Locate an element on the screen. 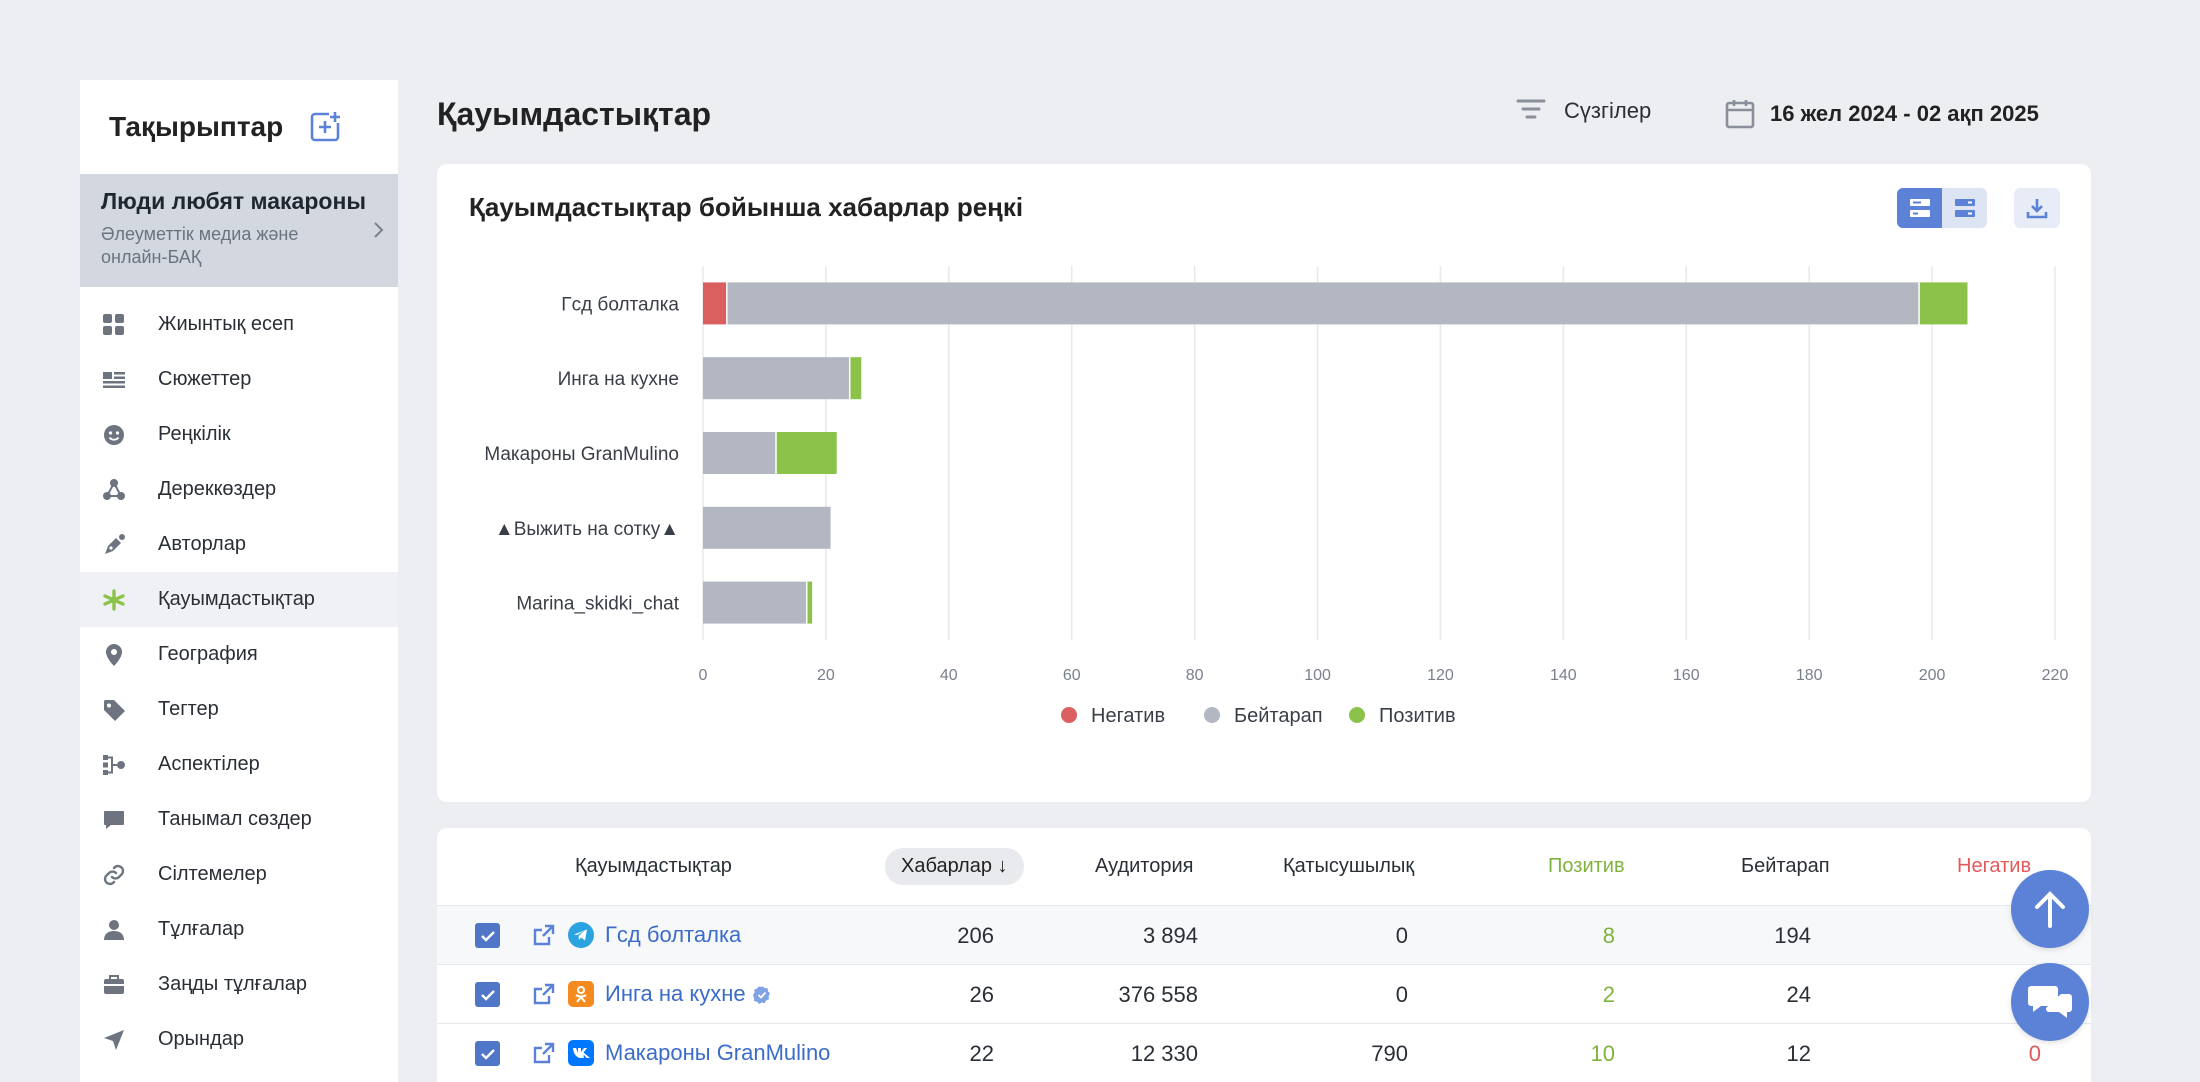 Image resolution: width=2200 pixels, height=1082 pixels. sidebar-item-aspects: Аспектілер is located at coordinates (239, 764).